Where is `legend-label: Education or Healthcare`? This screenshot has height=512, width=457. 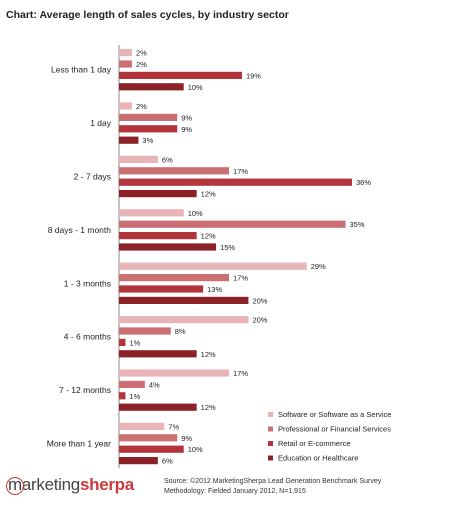
legend-label: Education or Healthcare is located at coordinates (318, 458).